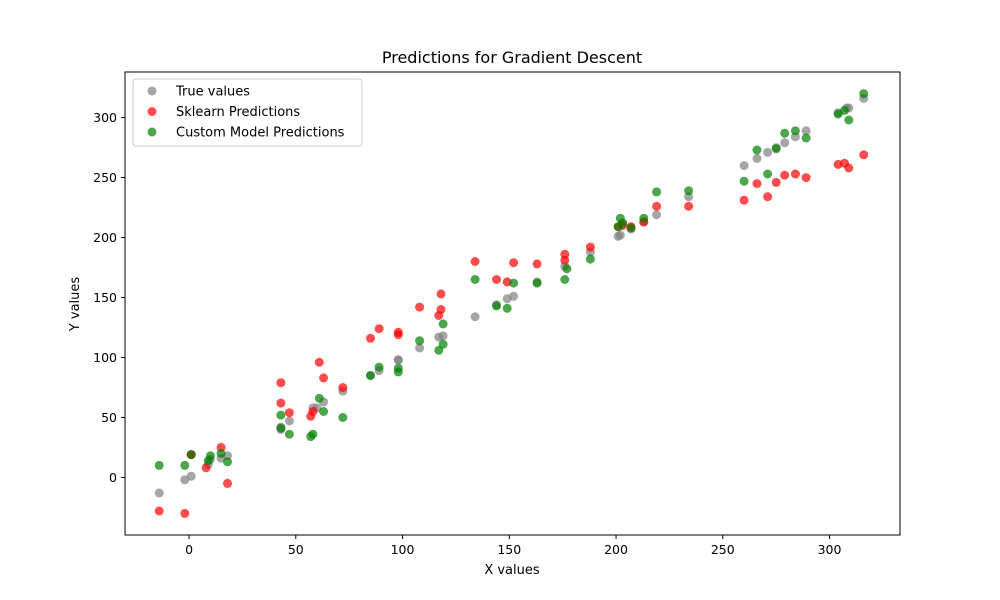 This screenshot has width=1000, height=600. I want to click on legend-box, so click(247, 112).